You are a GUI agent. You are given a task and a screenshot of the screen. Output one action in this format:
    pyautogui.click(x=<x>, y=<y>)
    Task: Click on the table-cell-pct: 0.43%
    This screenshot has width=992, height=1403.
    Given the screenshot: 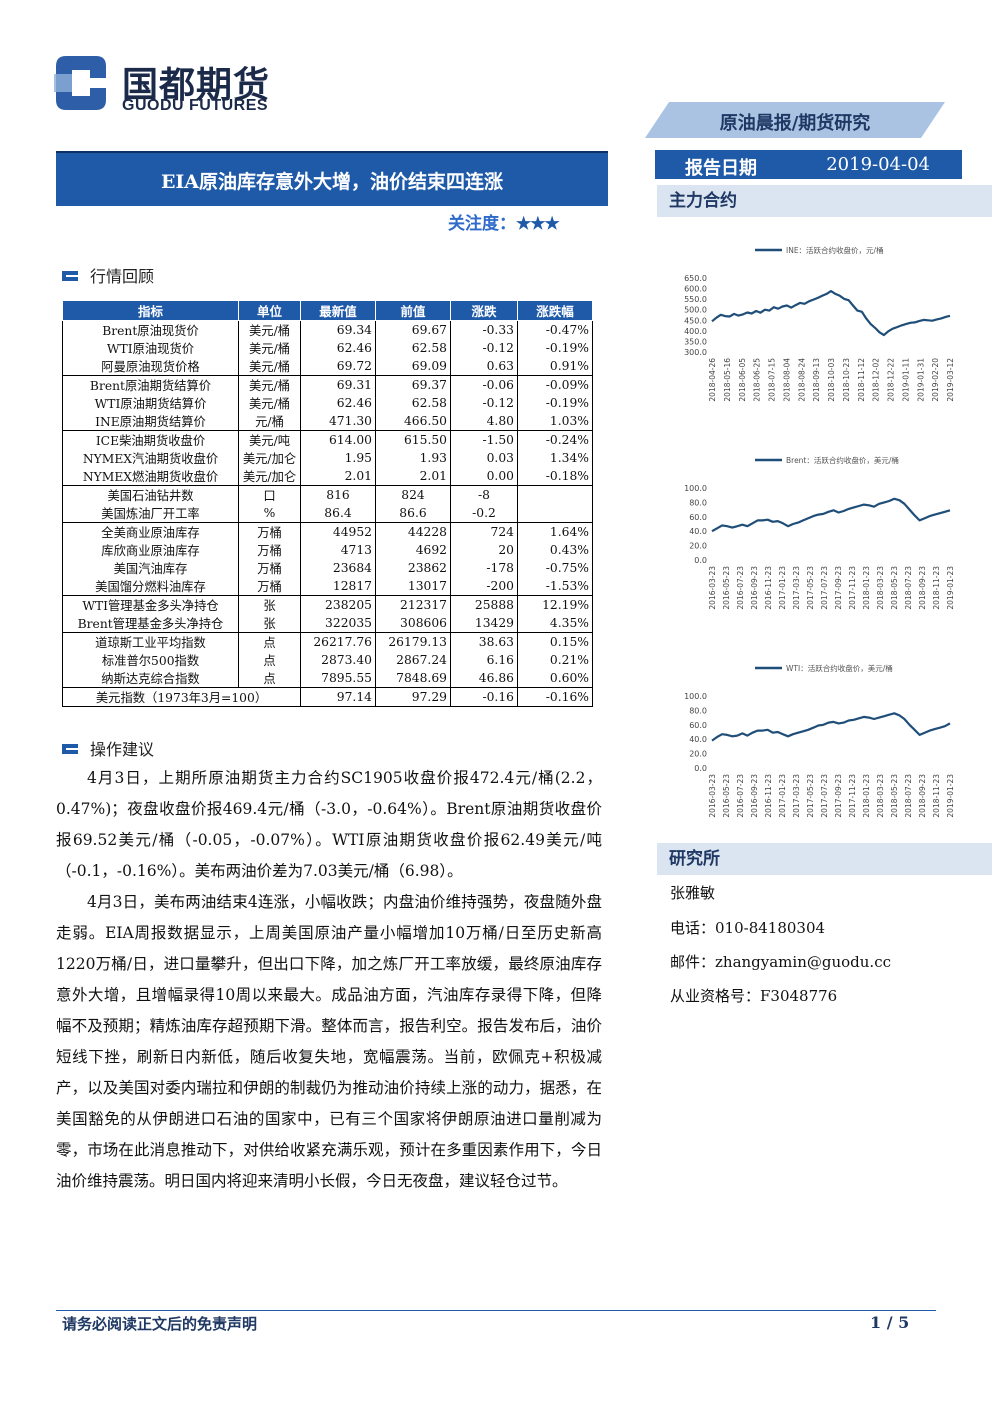 What is the action you would take?
    pyautogui.click(x=555, y=550)
    